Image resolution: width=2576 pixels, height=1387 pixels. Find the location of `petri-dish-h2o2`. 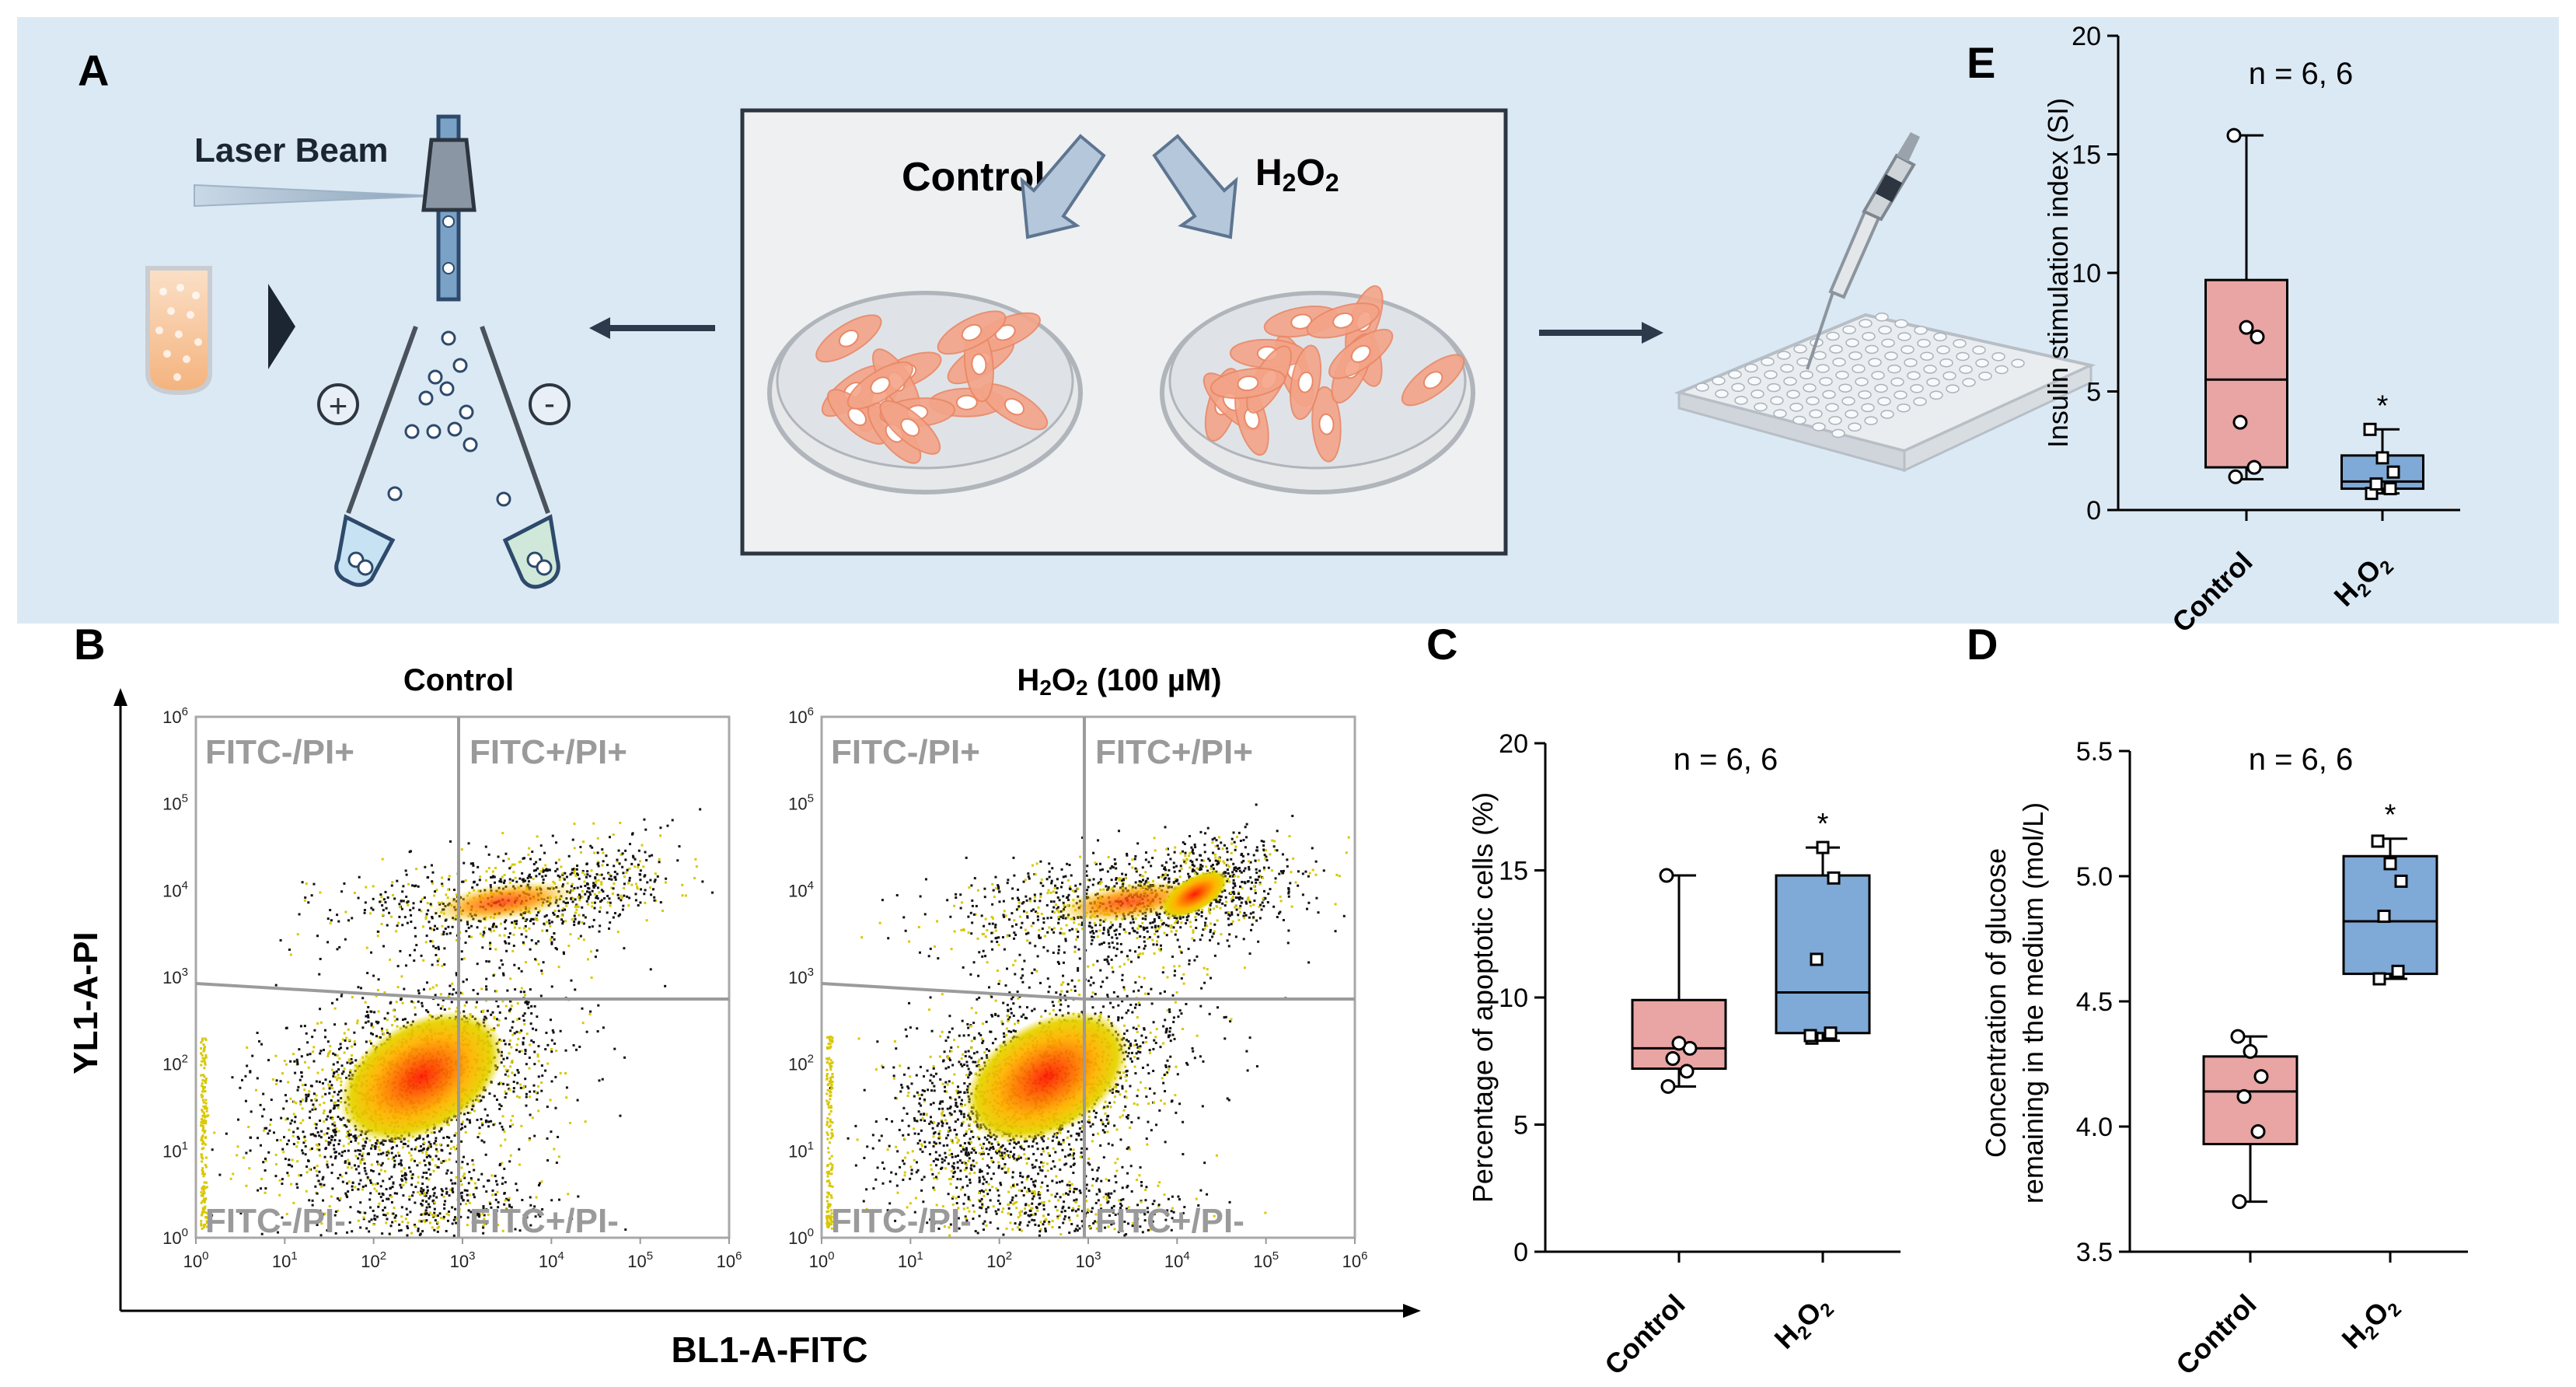

petri-dish-h2o2 is located at coordinates (1318, 389).